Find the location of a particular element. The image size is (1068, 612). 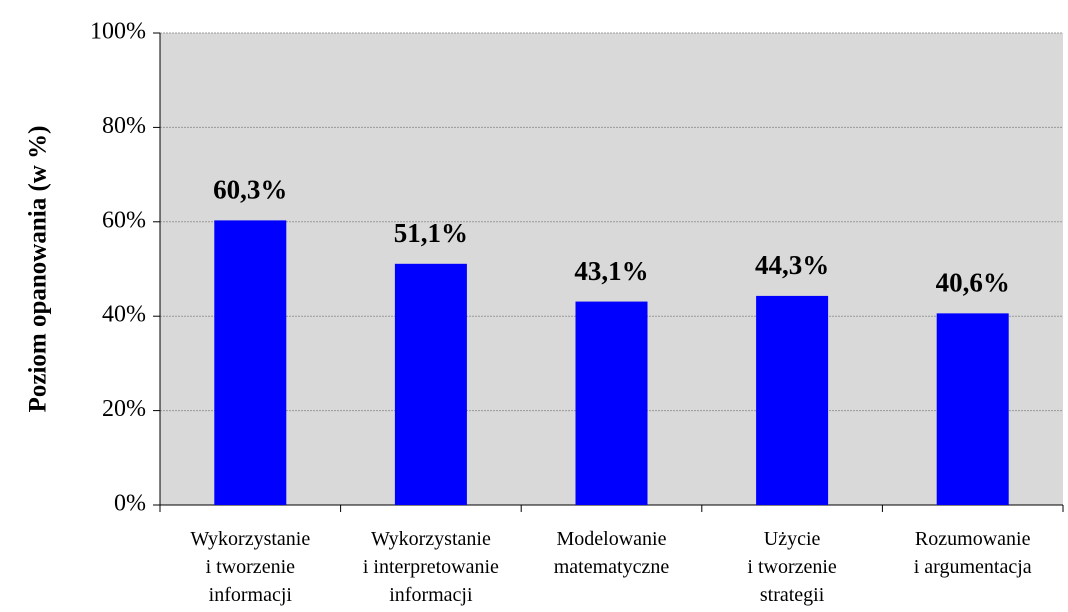

x-tick-label: Modelowanie matematyczne is located at coordinates (612, 553).